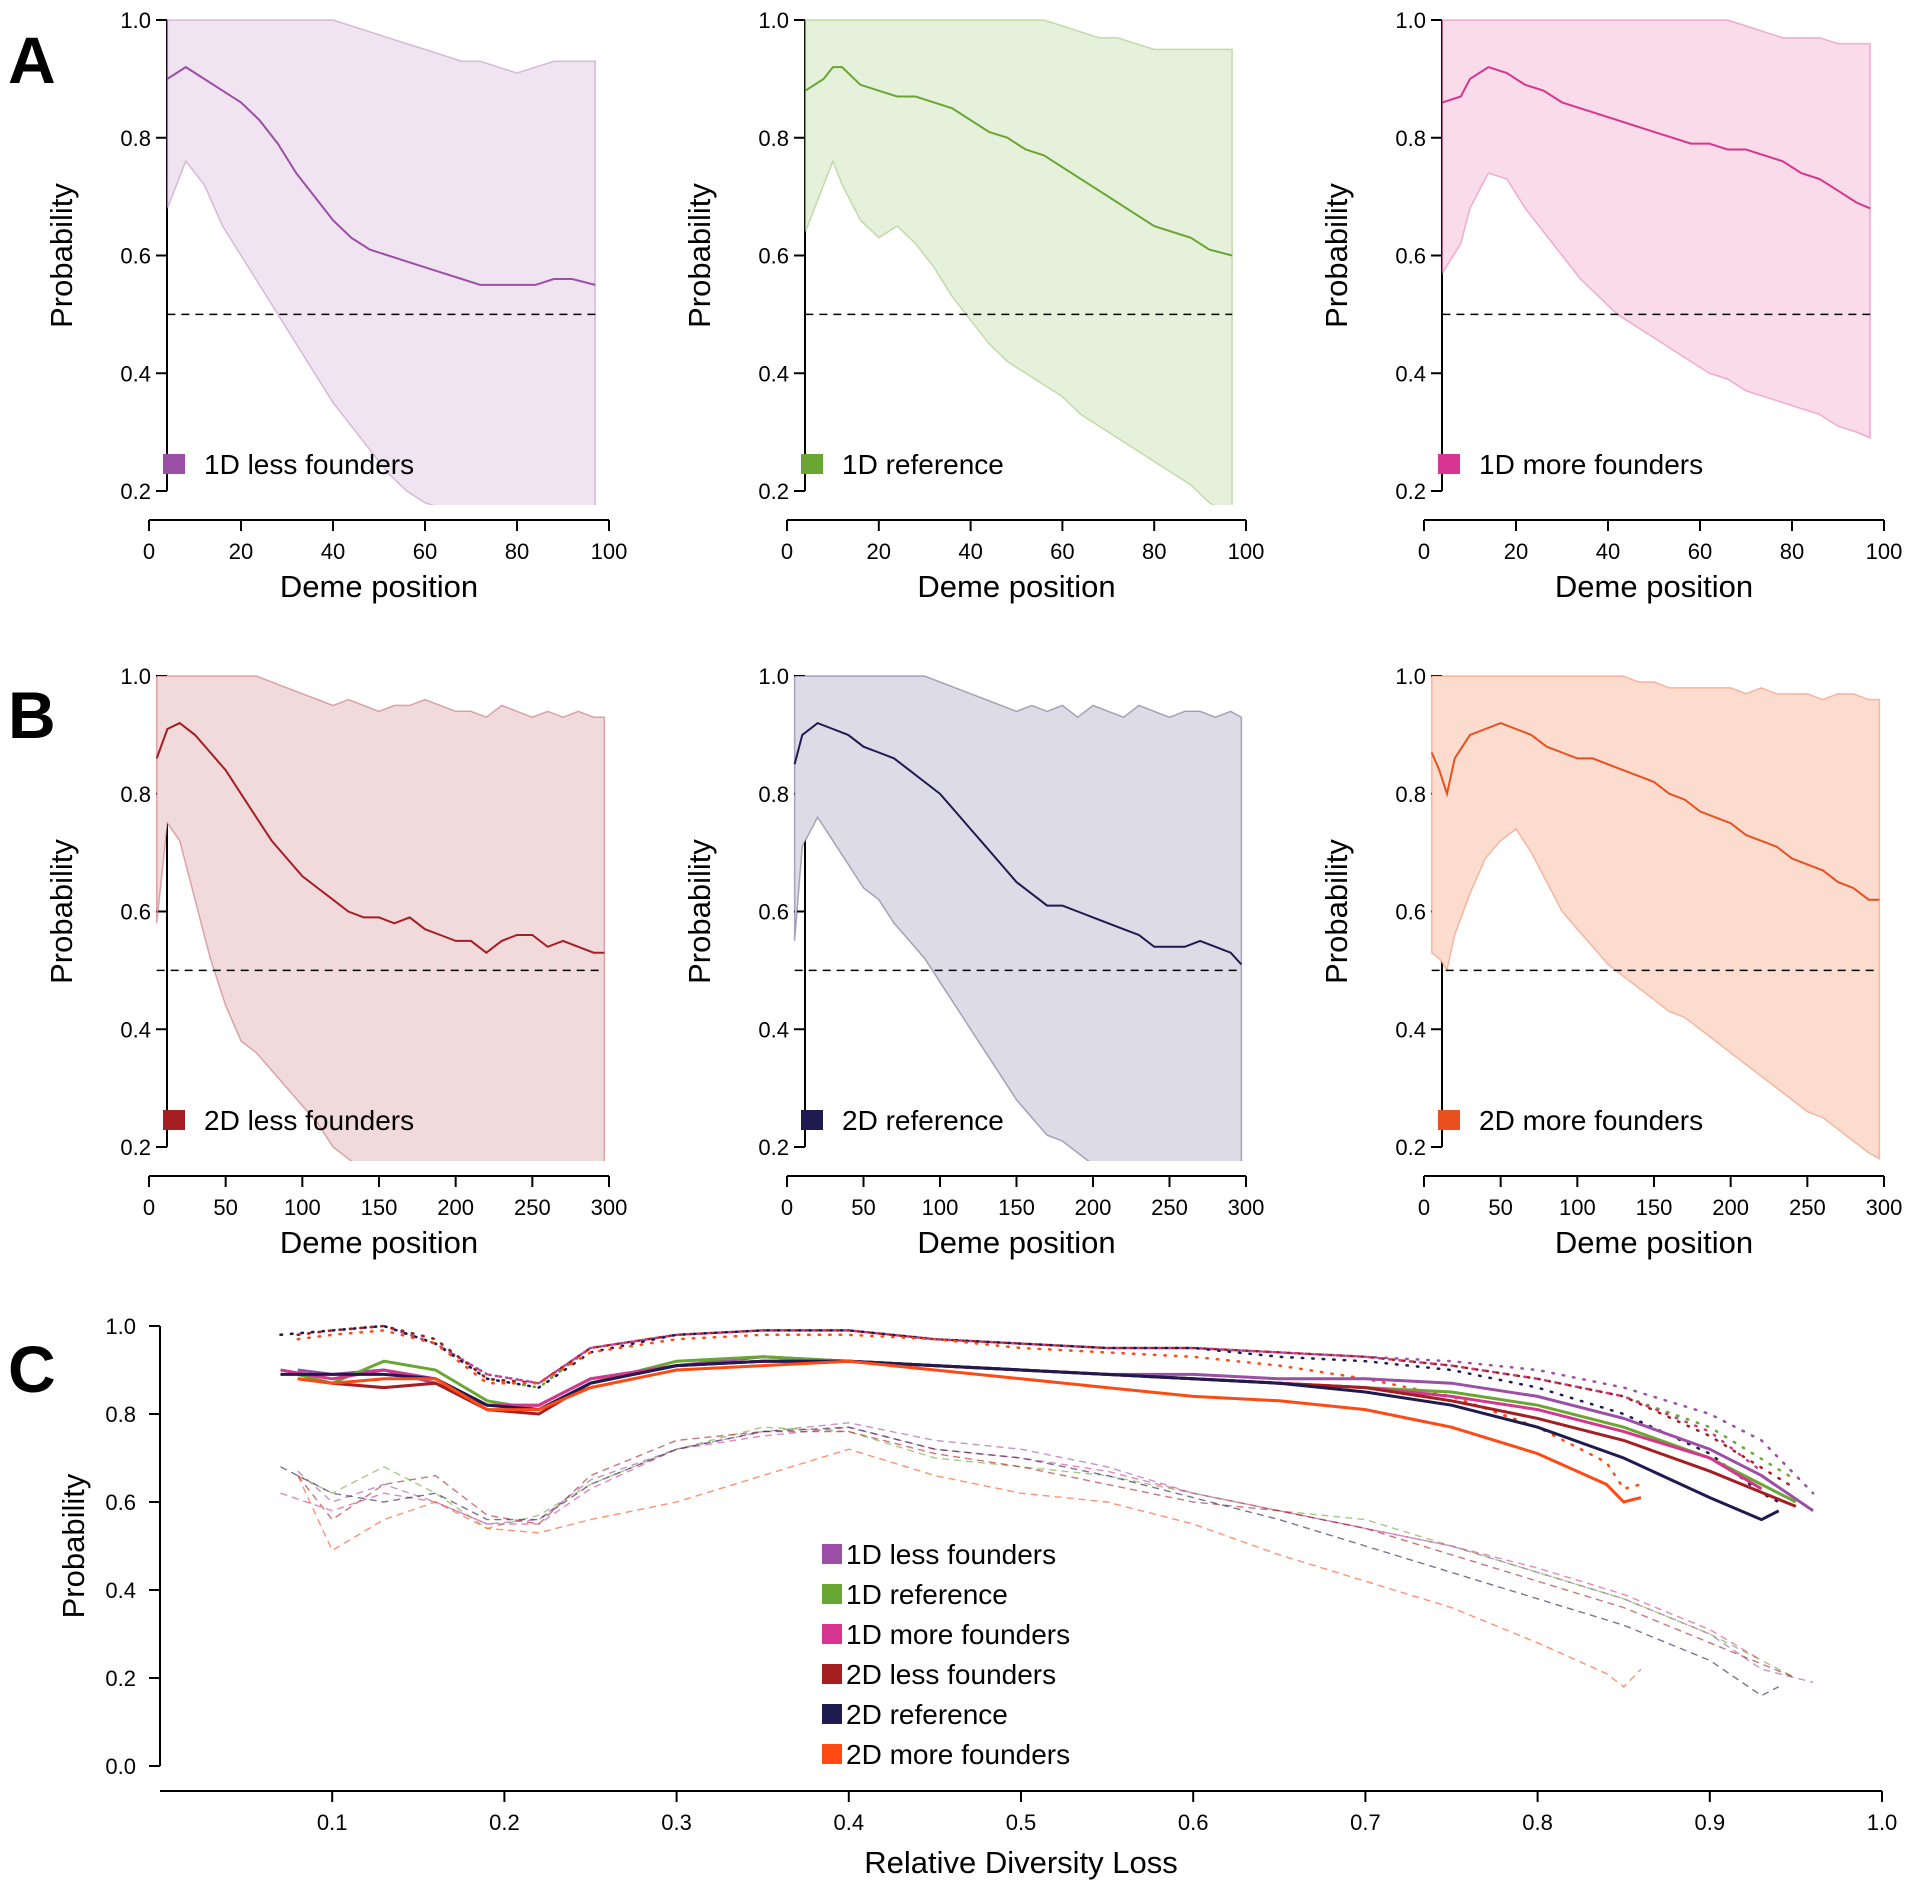  Describe the element at coordinates (32, 60) in the screenshot. I see `panel-letter-a: A` at that location.